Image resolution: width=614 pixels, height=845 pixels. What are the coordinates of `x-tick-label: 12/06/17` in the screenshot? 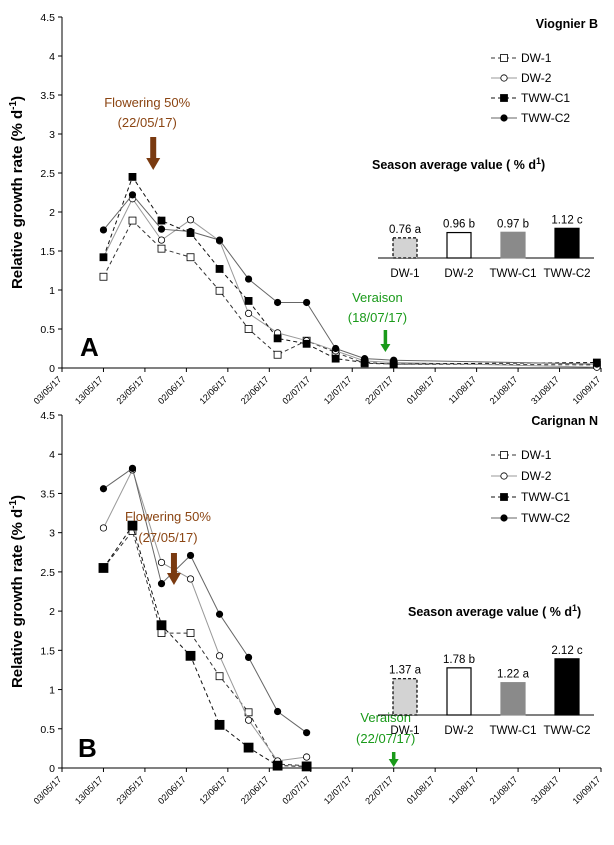 It's located at (213, 790).